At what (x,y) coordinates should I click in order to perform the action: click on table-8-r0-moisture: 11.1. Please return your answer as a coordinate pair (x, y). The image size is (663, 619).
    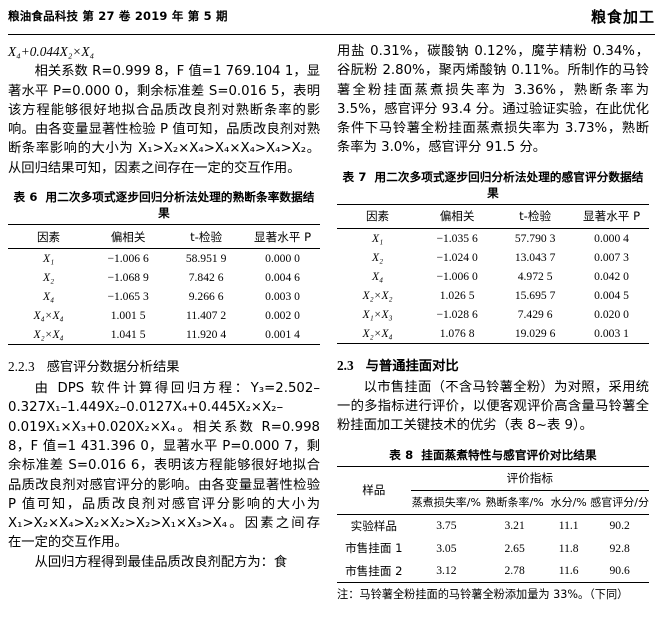
    Looking at the image, I should click on (568, 526).